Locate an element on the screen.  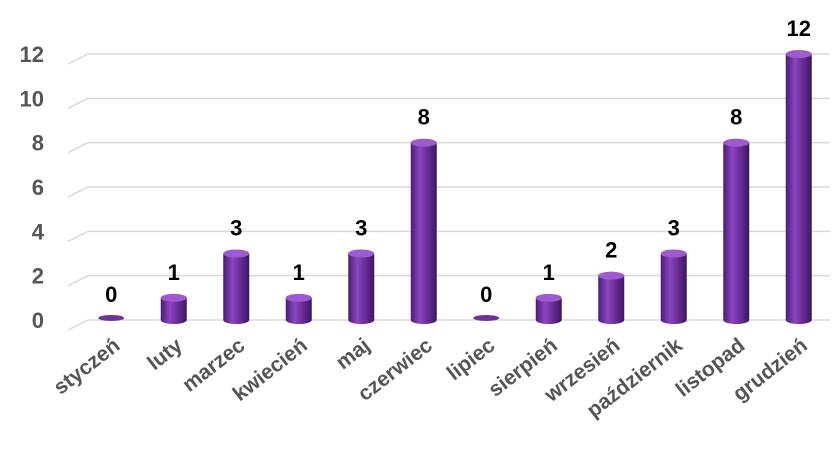
bar-kwiecień is located at coordinates (298, 308).